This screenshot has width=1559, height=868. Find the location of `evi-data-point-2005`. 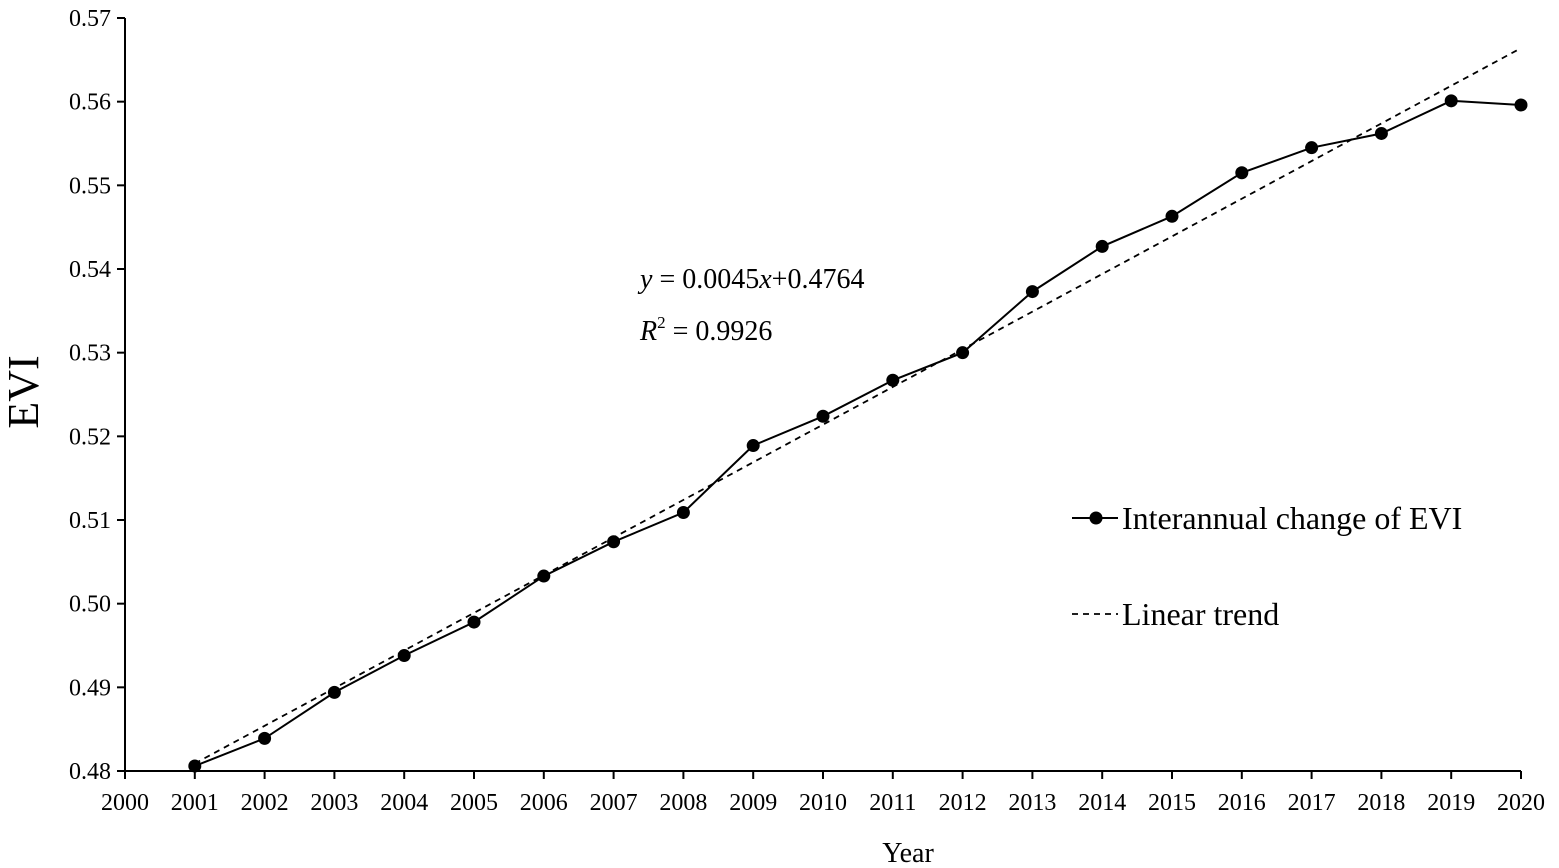

evi-data-point-2005 is located at coordinates (474, 622).